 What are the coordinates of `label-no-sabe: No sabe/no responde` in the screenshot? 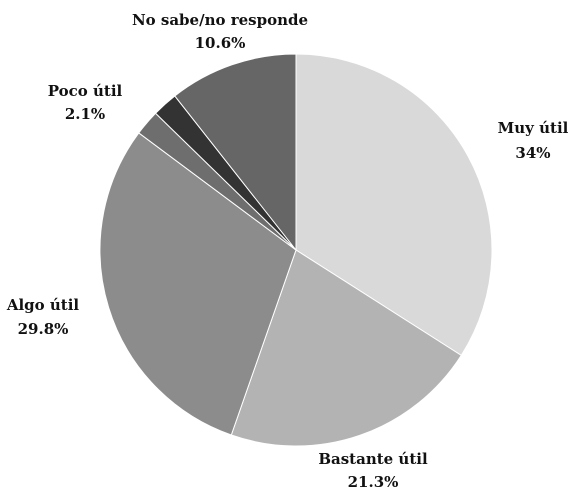 It's located at (220, 20).